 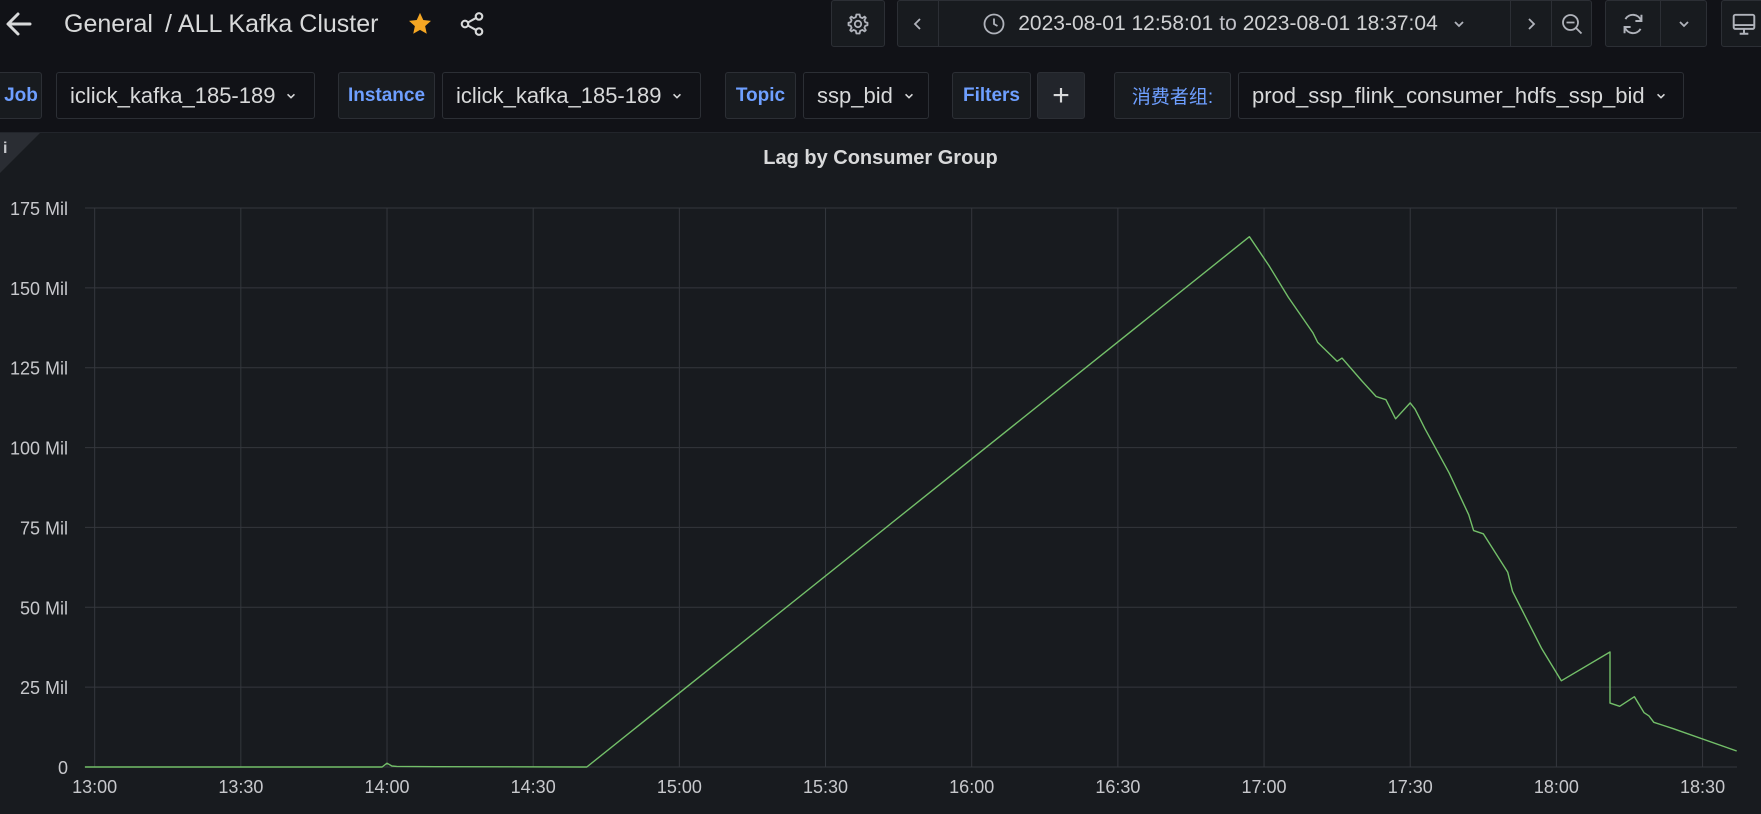 I want to click on refresh-button, so click(x=1633, y=23).